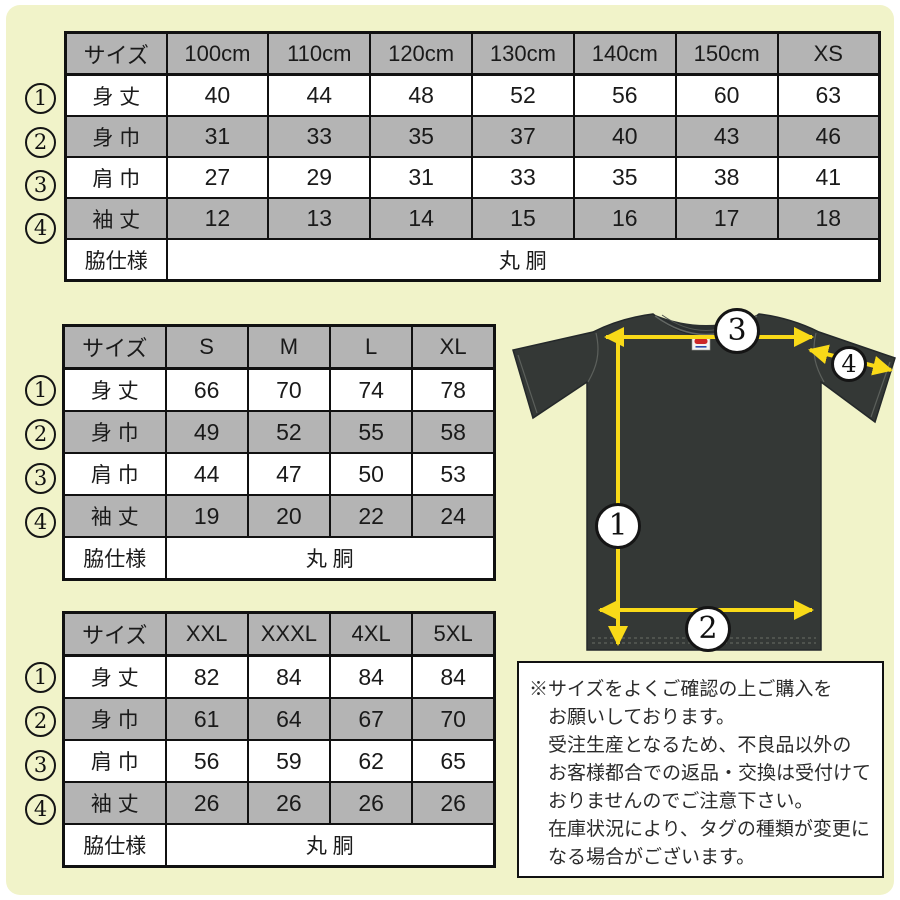 The image size is (900, 900). What do you see at coordinates (624, 218) in the screenshot?
I see `size-value: 16` at bounding box center [624, 218].